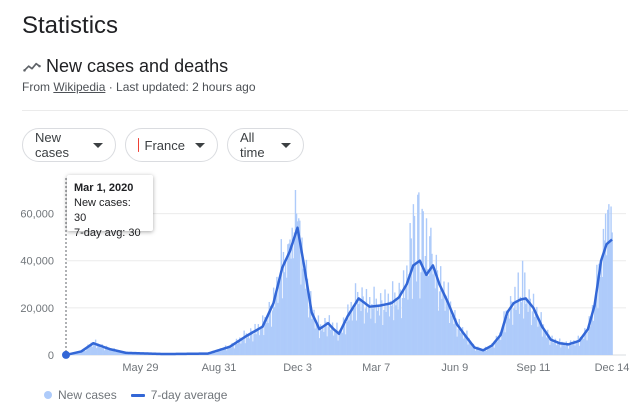  I want to click on x-tick-label: Jun 9, so click(454, 368).